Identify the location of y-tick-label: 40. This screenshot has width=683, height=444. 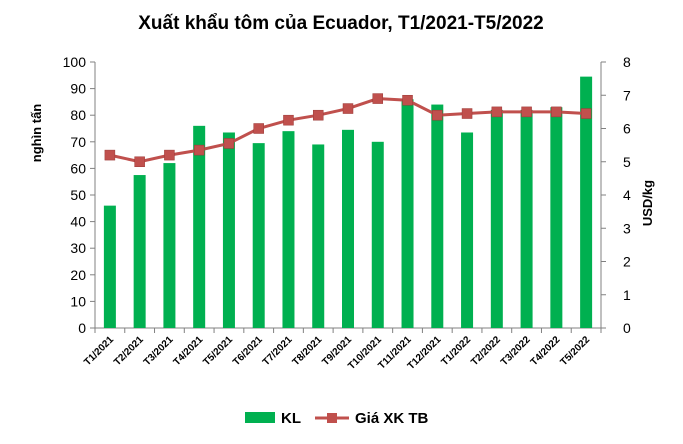
(78, 222).